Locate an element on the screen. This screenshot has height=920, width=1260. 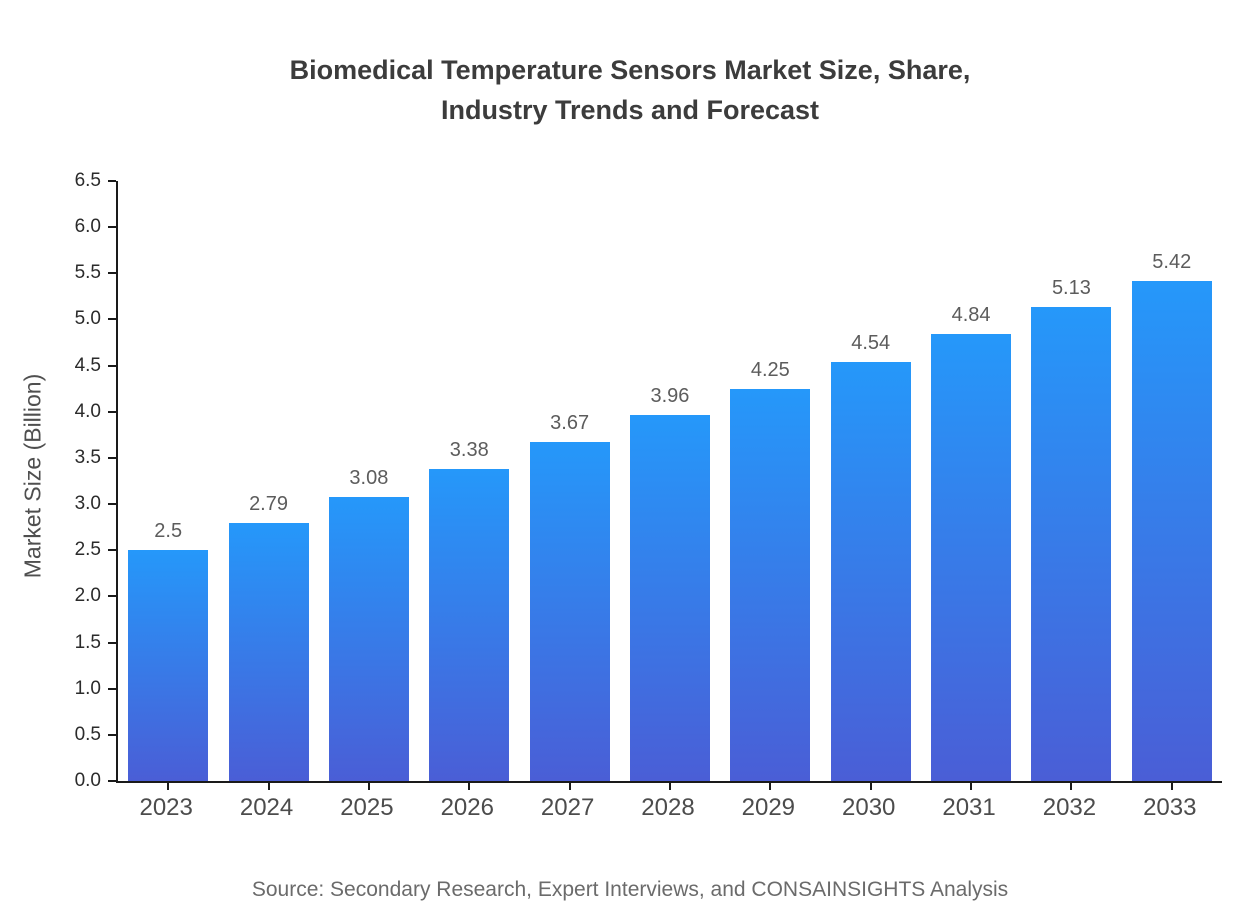
y-tick-label: 0.0 is located at coordinates (87, 780).